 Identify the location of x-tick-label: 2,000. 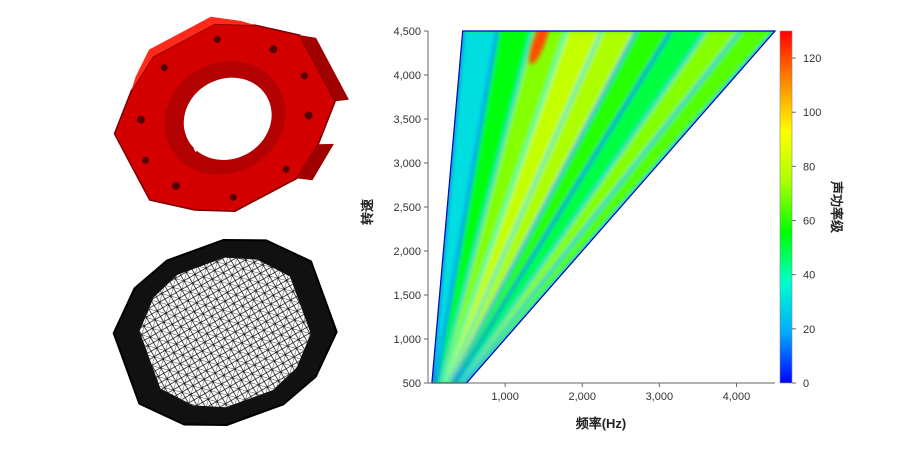
(582, 397).